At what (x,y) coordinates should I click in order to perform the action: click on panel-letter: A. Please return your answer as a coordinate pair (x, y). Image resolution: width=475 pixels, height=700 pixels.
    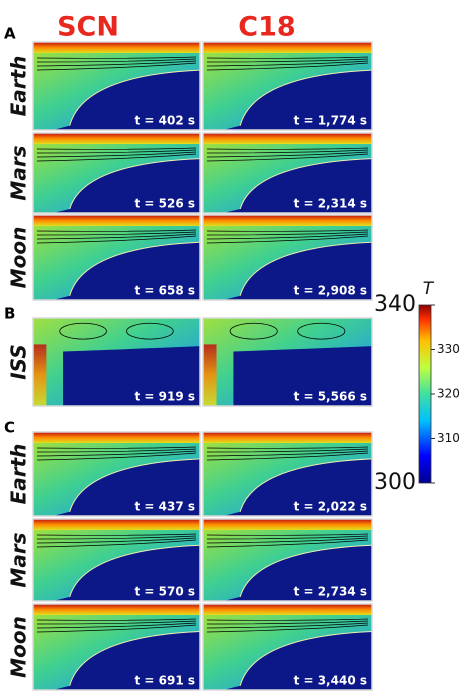
    Looking at the image, I should click on (10, 34).